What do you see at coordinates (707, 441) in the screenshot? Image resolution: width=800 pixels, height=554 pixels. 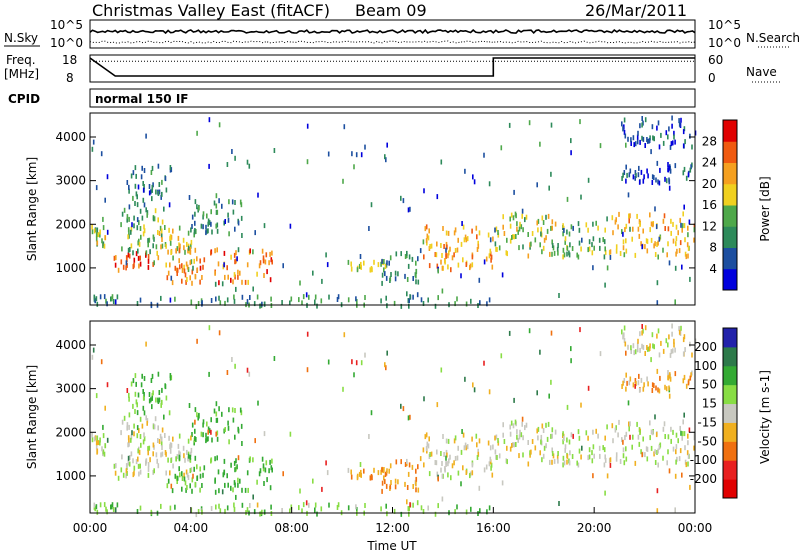 I see `colorbar-tick-label: -50` at bounding box center [707, 441].